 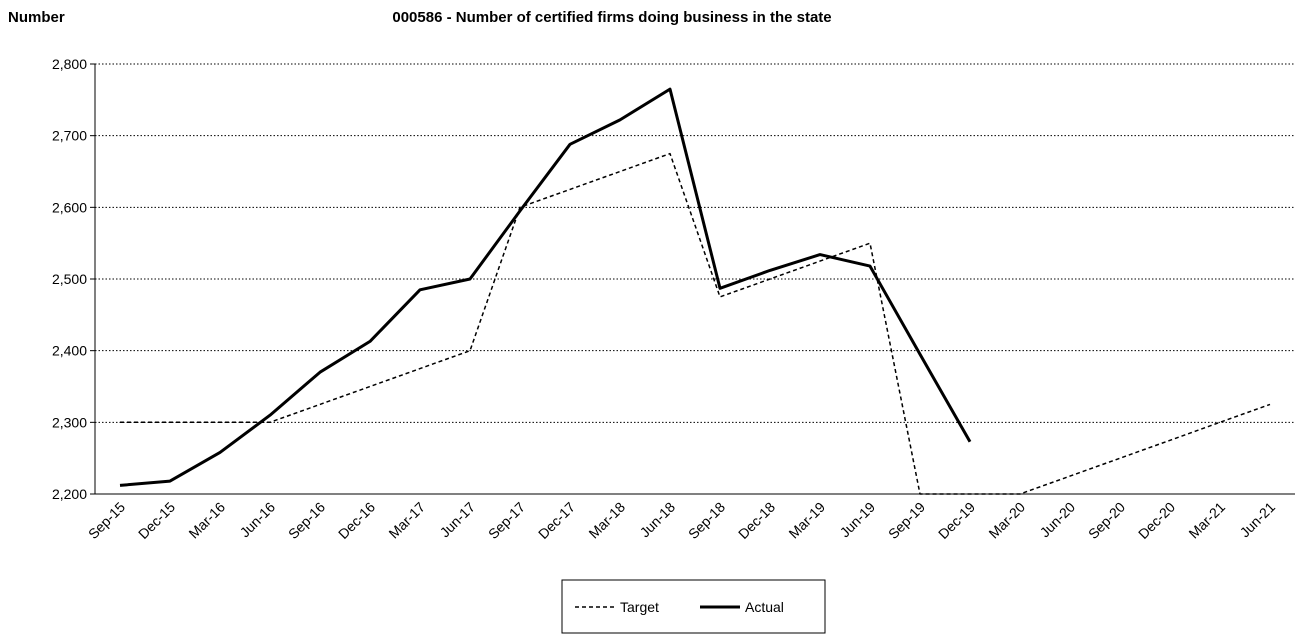 I want to click on x-tick-label: Dec-18, so click(x=756, y=520).